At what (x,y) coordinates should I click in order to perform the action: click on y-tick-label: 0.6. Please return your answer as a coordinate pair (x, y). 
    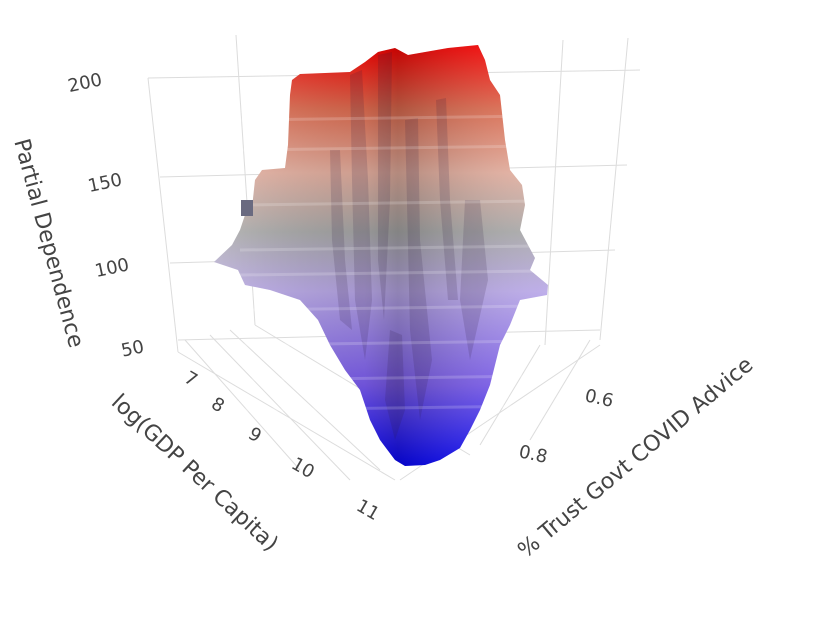
    Looking at the image, I should click on (599, 398).